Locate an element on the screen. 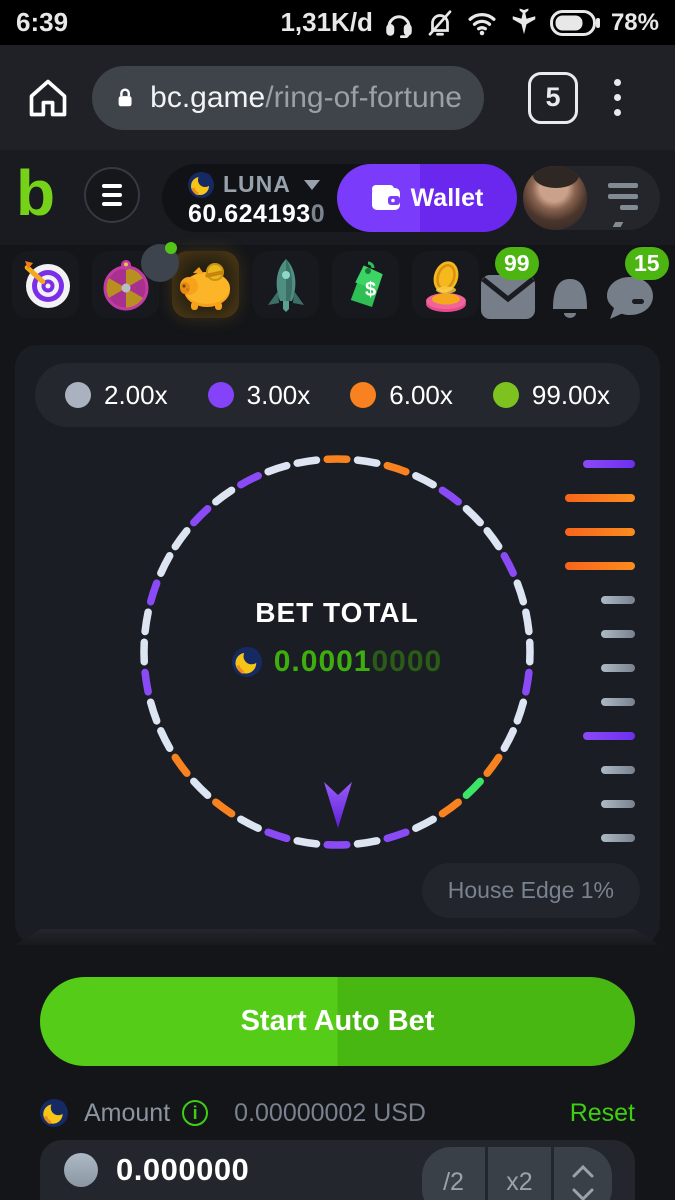 The image size is (675, 1200). nav-tile-rocket is located at coordinates (285, 284).